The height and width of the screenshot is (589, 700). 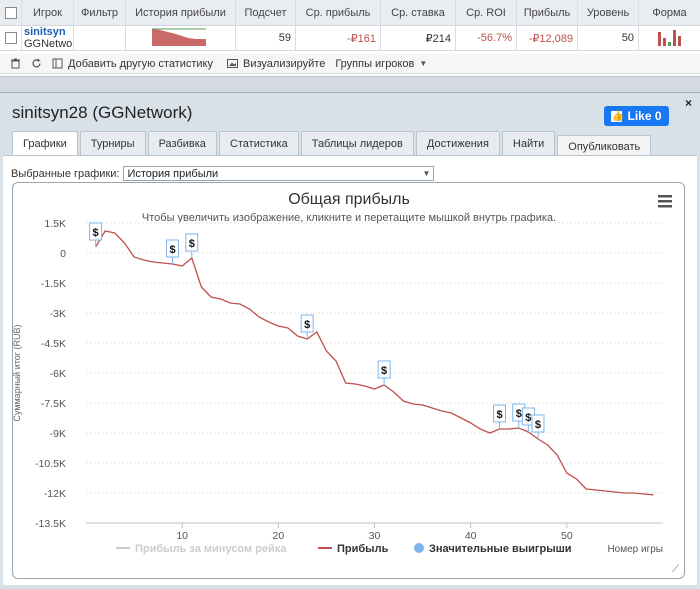 I want to click on y-tick-label: -13.5K, so click(x=50, y=524).